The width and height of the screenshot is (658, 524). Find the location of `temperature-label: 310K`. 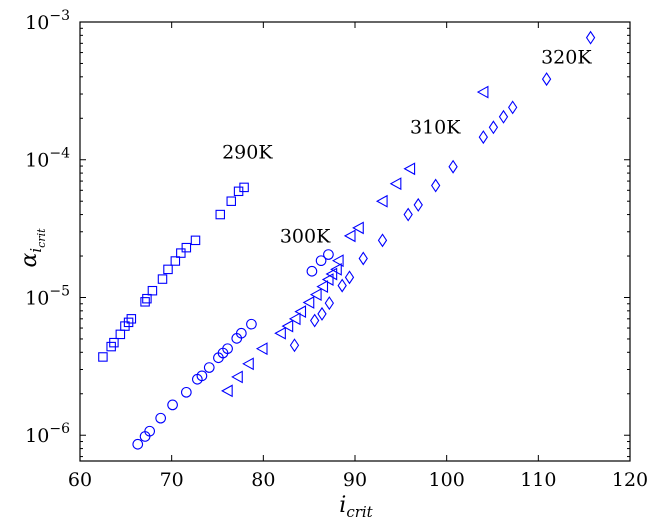

temperature-label: 310K is located at coordinates (435, 128).